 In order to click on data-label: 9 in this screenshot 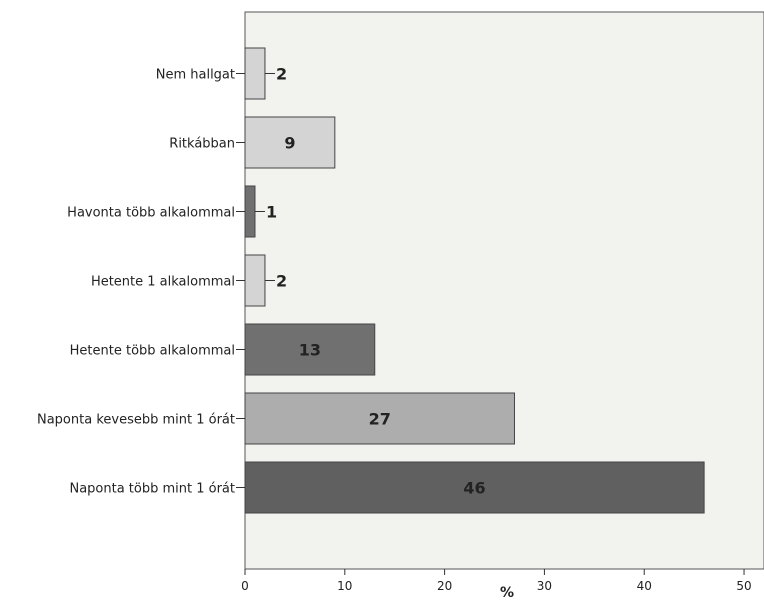, I will do `click(289, 143)`.